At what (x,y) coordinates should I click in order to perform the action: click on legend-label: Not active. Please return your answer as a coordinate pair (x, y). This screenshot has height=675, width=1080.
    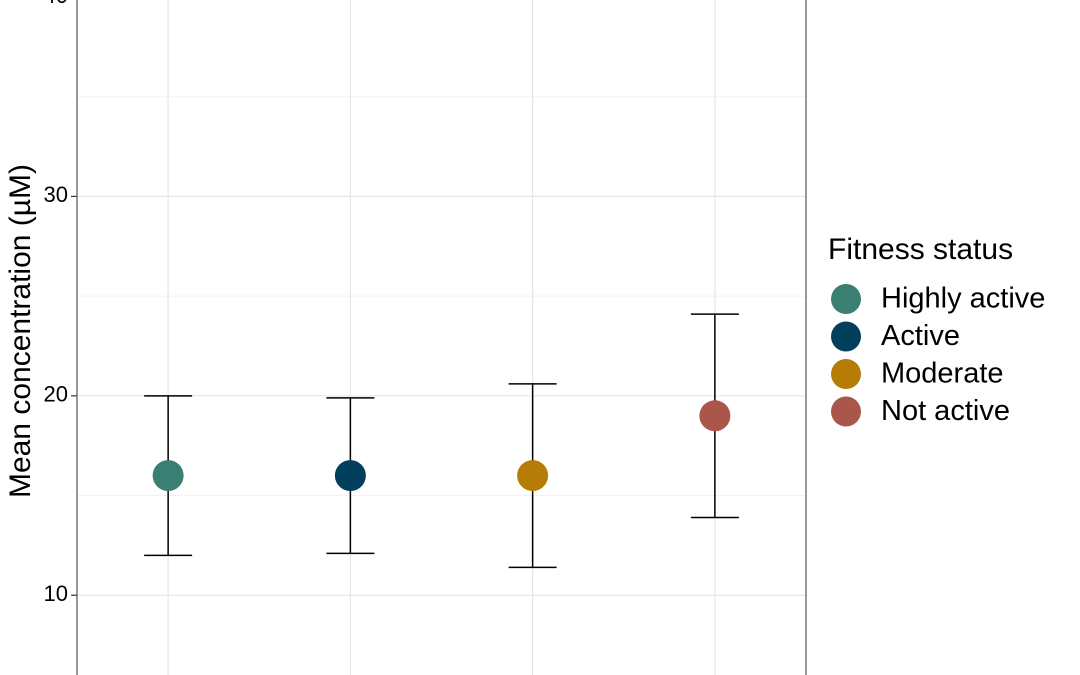
    Looking at the image, I should click on (945, 411).